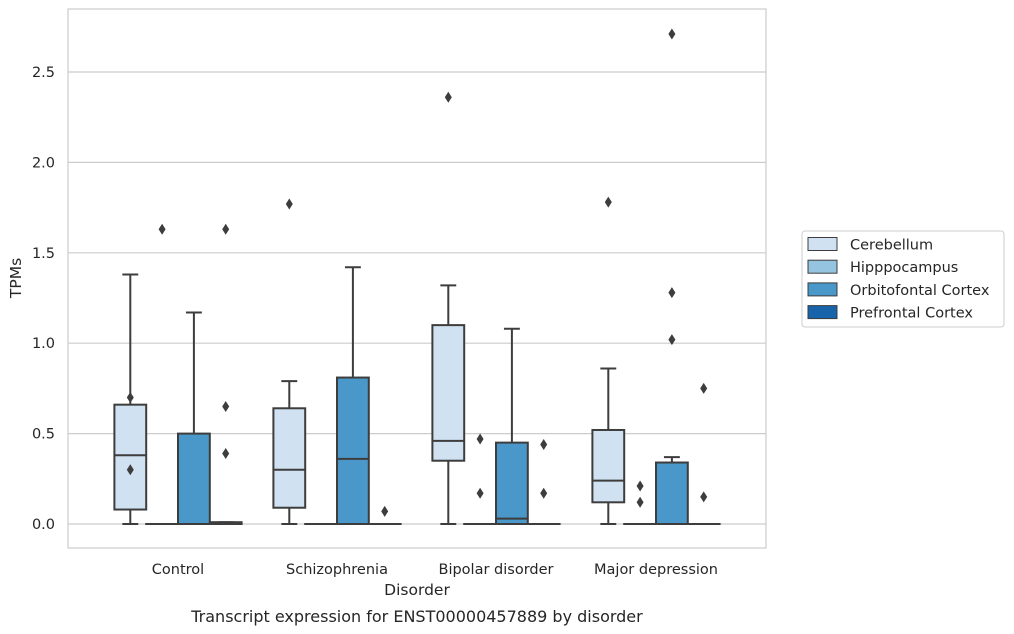 This screenshot has height=634, width=1014. I want to click on x-tick-label: Schizophrenia, so click(337, 570).